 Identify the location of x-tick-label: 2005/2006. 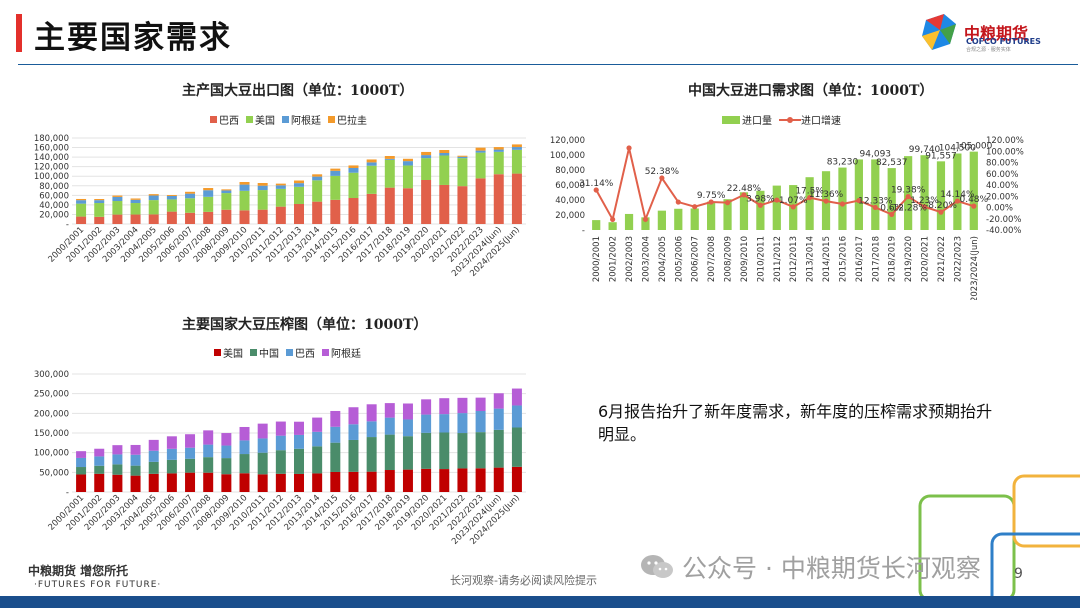
(679, 259).